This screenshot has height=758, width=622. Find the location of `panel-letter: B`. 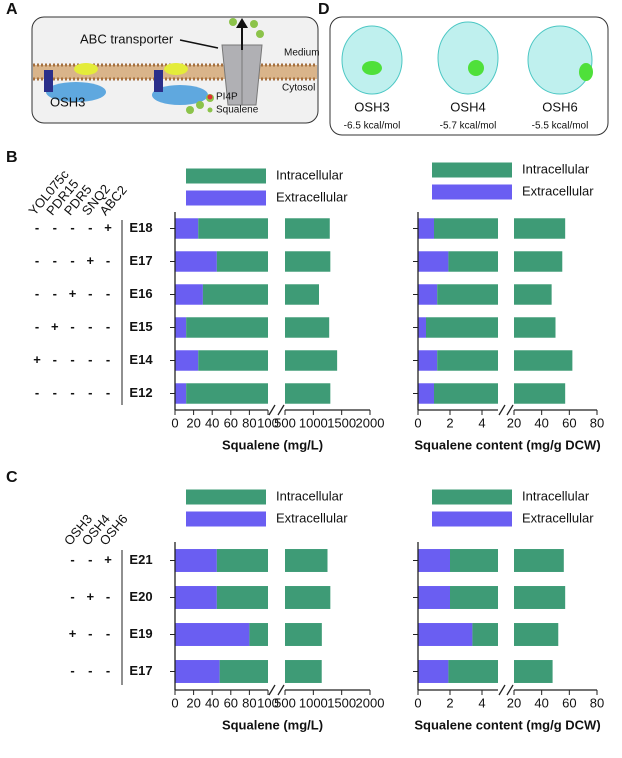

panel-letter: B is located at coordinates (12, 157).